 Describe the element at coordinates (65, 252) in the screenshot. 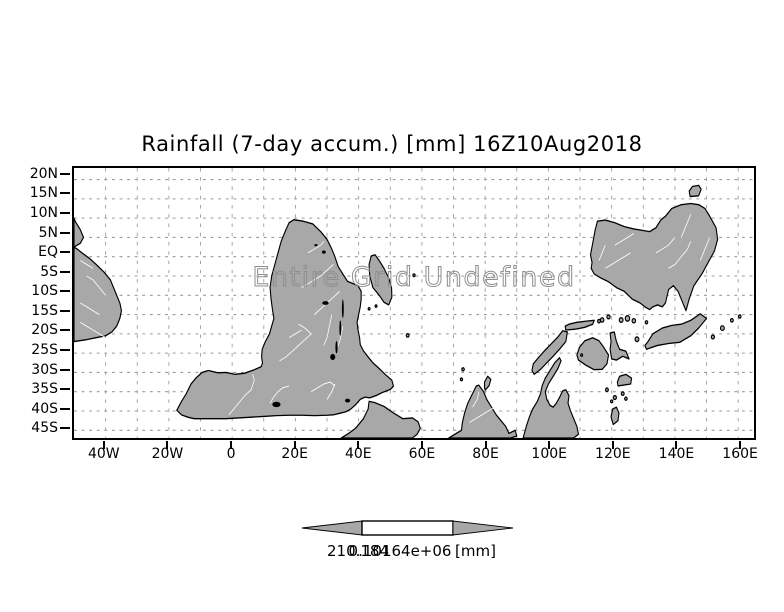

I see `y-tick-mark-eq` at that location.